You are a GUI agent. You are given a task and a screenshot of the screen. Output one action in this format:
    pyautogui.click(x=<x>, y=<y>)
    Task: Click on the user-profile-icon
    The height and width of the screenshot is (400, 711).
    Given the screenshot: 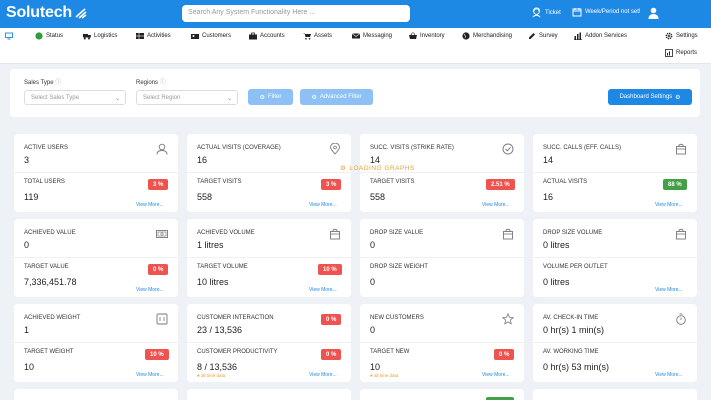 What is the action you would take?
    pyautogui.click(x=653, y=13)
    